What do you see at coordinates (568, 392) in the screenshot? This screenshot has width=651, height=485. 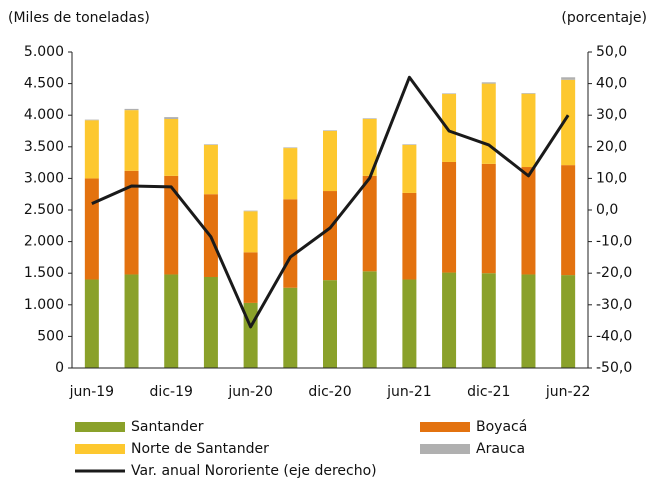 I see `x-tick-label: jun-22` at bounding box center [568, 392].